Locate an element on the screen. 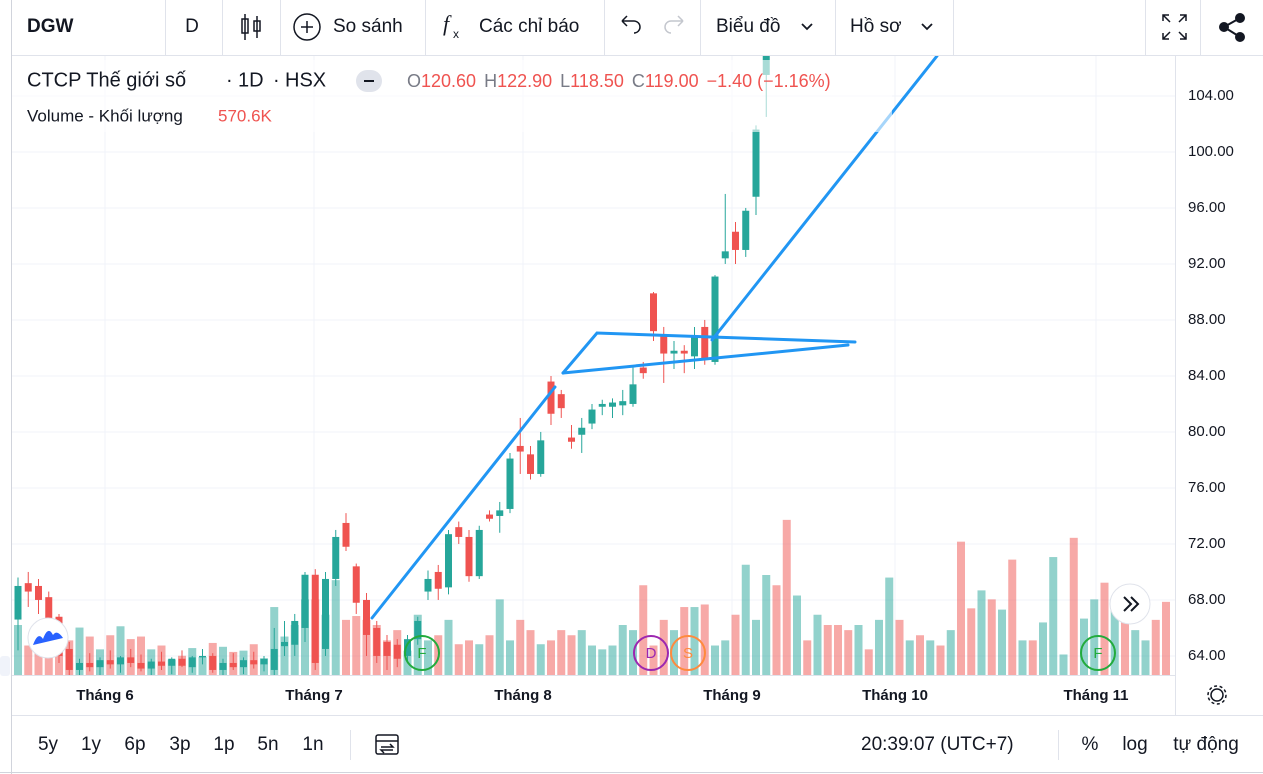  range-button: 3p is located at coordinates (179, 744).